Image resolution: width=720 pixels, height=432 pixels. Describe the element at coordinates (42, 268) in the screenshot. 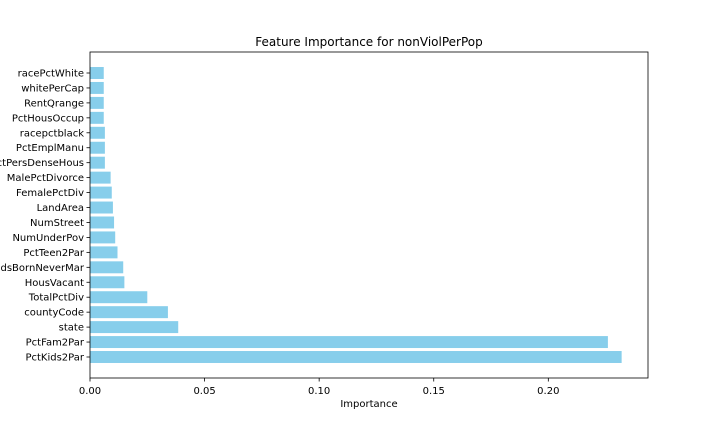

I see `y-tick-label: PctKidsBornNeverMar` at that location.